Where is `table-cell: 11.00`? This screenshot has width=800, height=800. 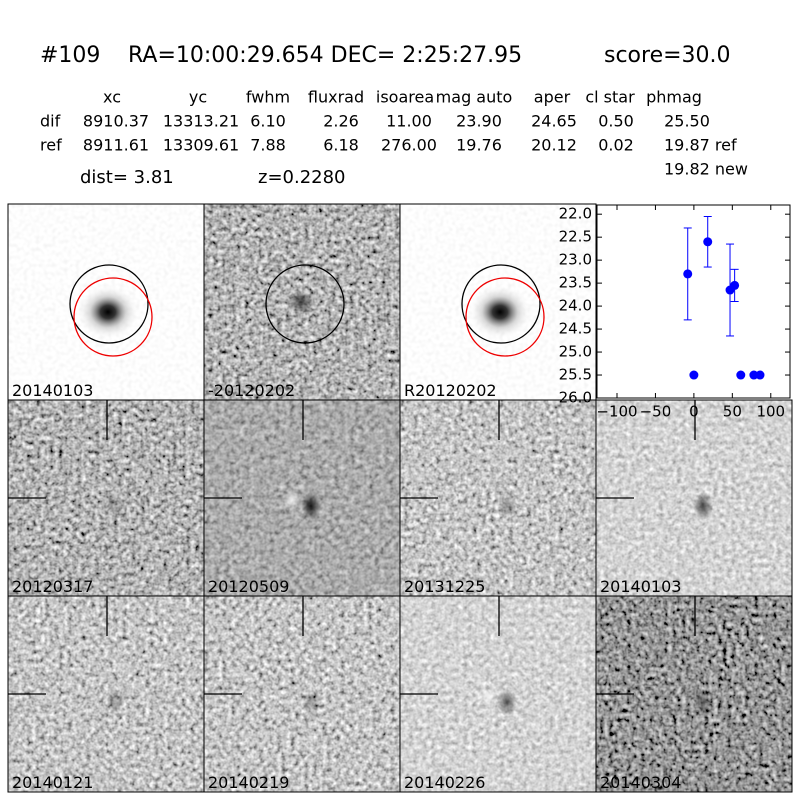 table-cell: 11.00 is located at coordinates (409, 121).